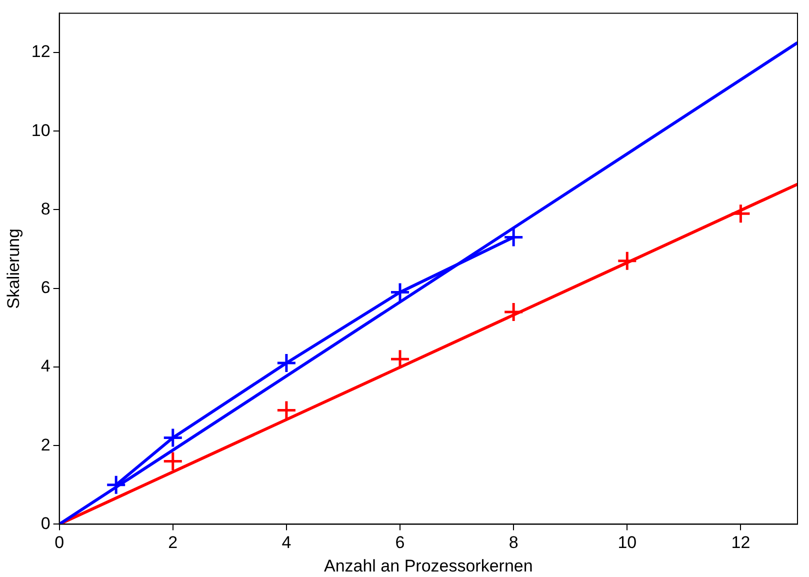  Describe the element at coordinates (13, 268) in the screenshot. I see `y-axis-title: Skalierung` at that location.